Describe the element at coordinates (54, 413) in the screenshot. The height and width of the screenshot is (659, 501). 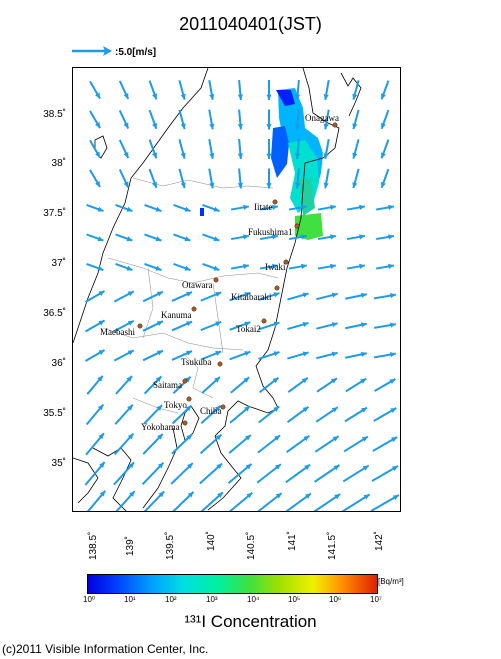
I see `lat-label: 35.5˚` at that location.